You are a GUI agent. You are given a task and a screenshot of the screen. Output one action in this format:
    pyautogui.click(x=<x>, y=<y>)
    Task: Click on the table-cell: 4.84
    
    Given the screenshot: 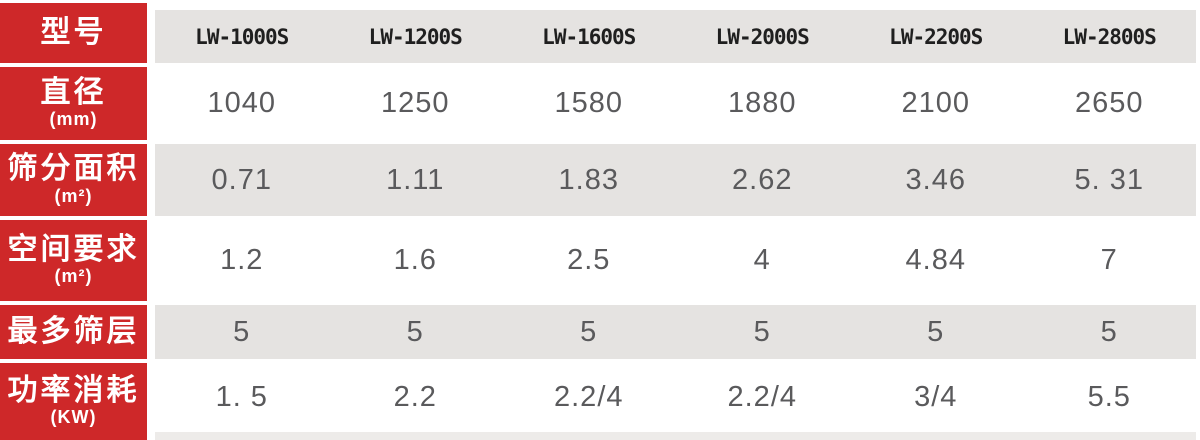 What is the action you would take?
    pyautogui.click(x=935, y=260)
    